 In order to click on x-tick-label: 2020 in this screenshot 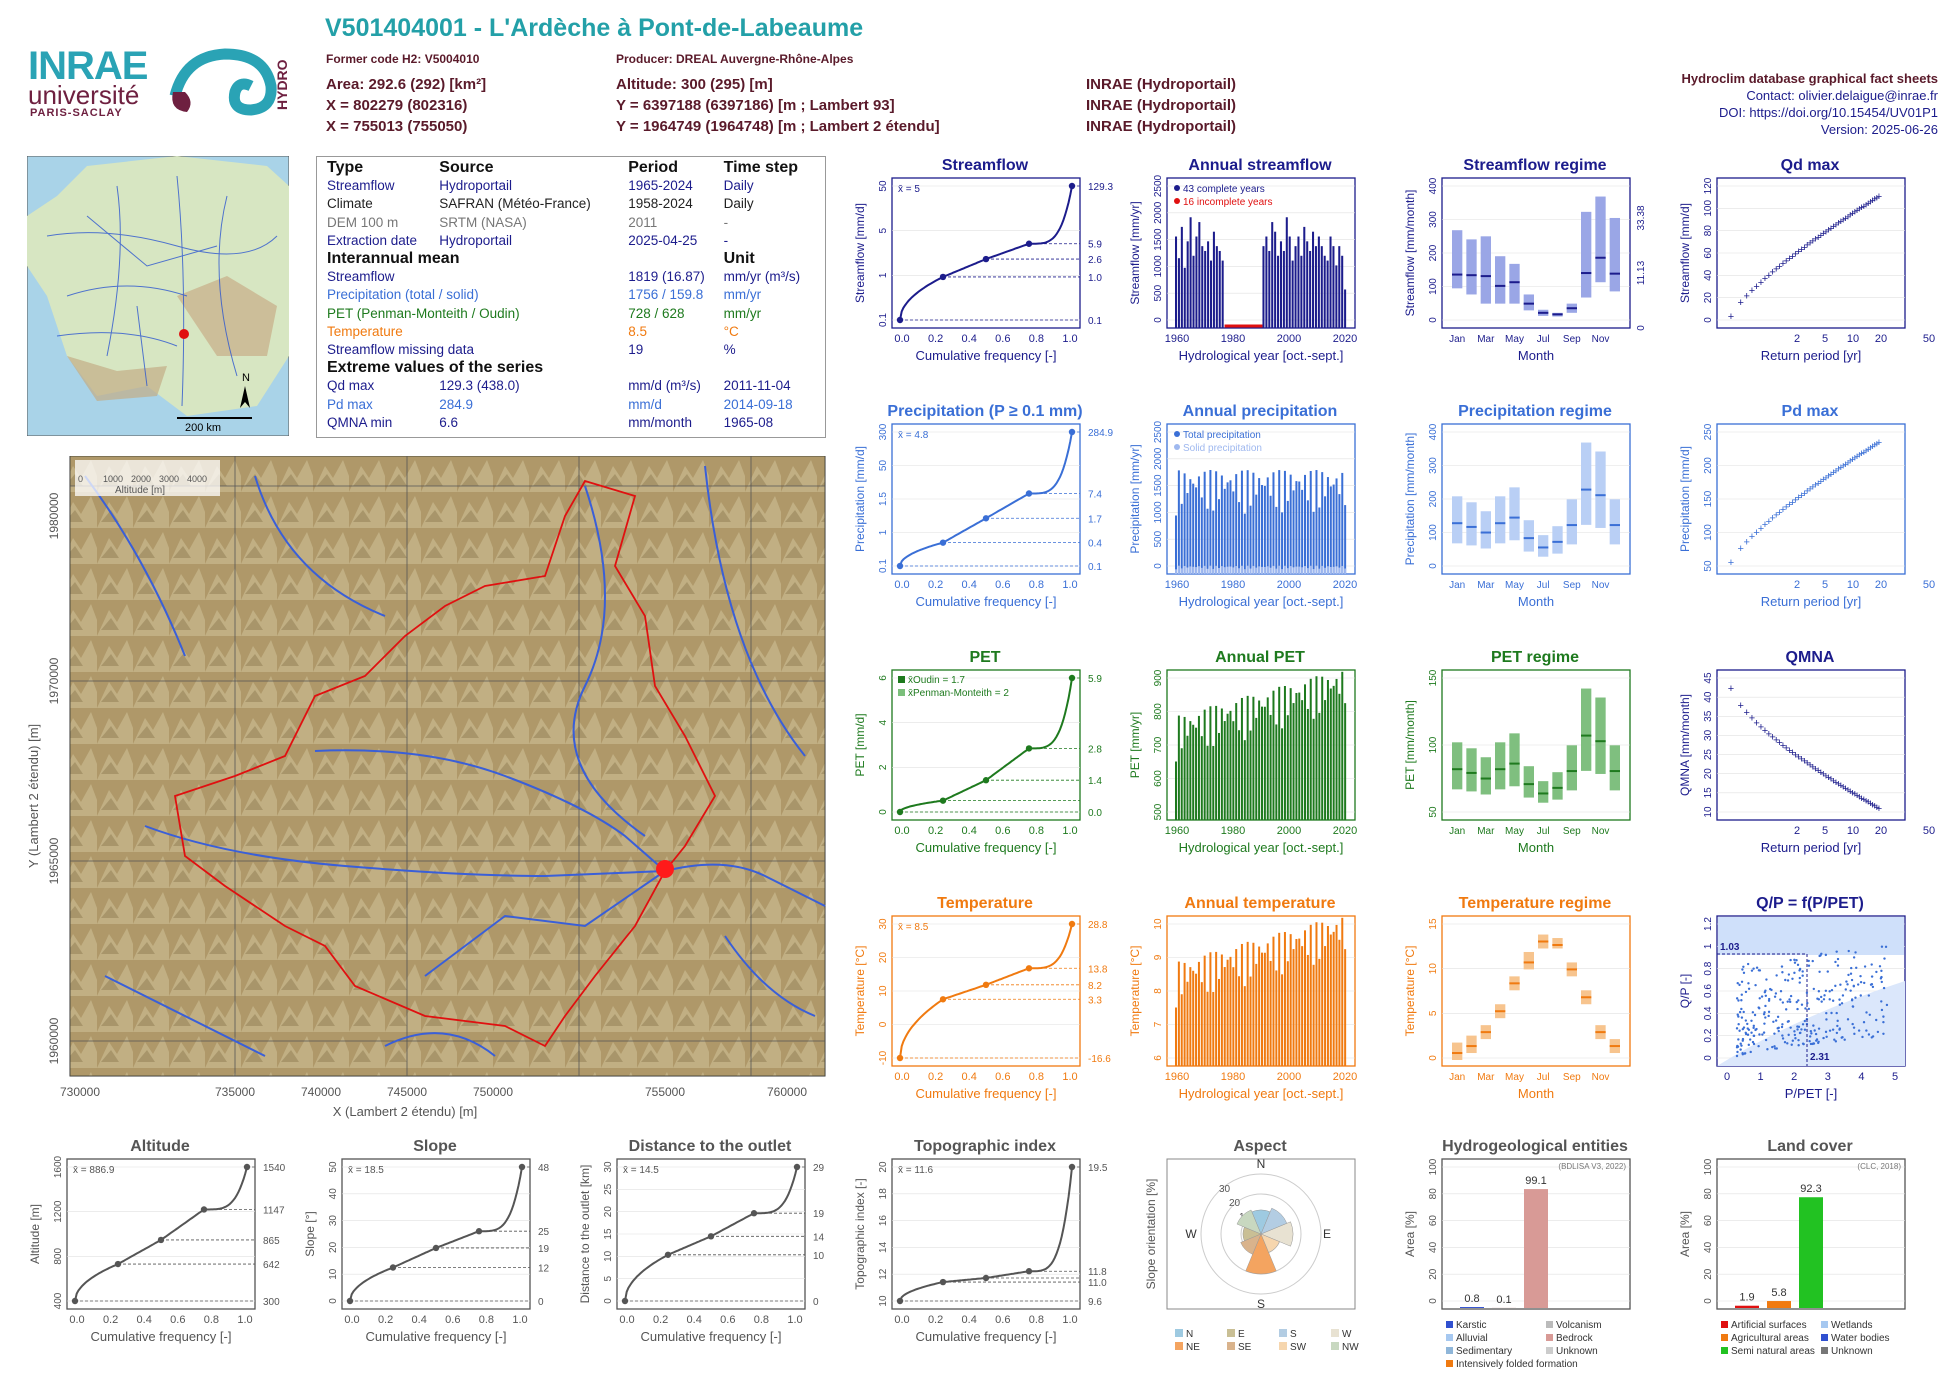, I will do `click(1345, 831)`.